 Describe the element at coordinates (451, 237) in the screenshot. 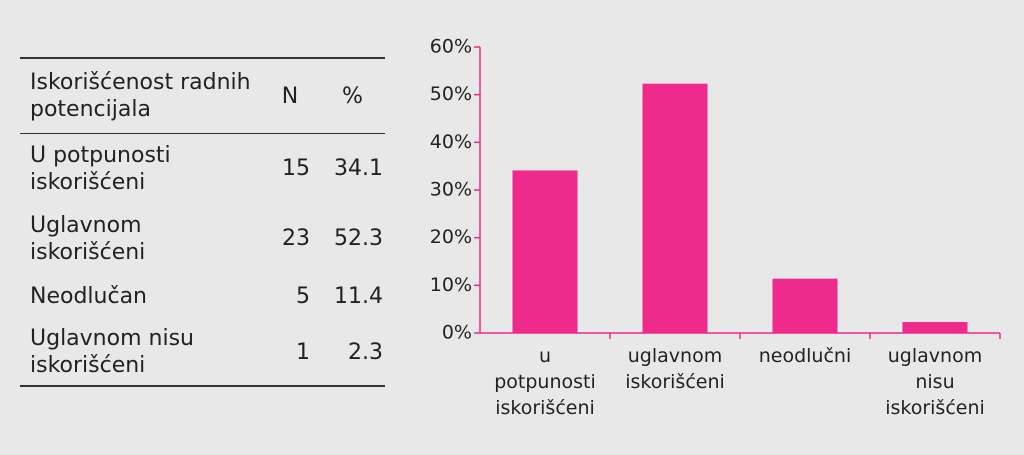

I see `y-tick-label: 20%` at that location.